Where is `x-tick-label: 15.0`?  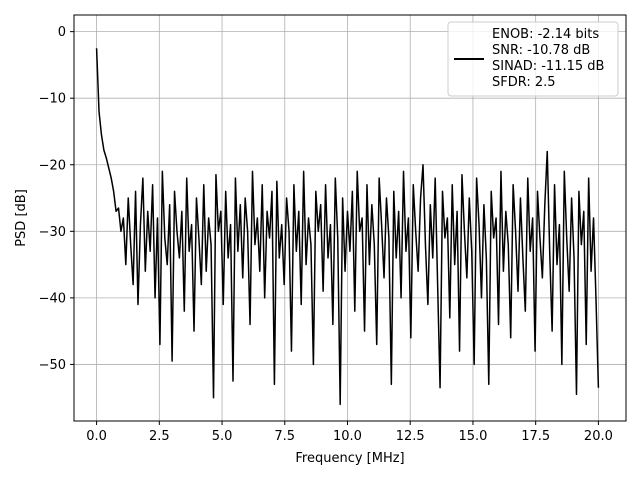 x-tick-label: 15.0 is located at coordinates (472, 436).